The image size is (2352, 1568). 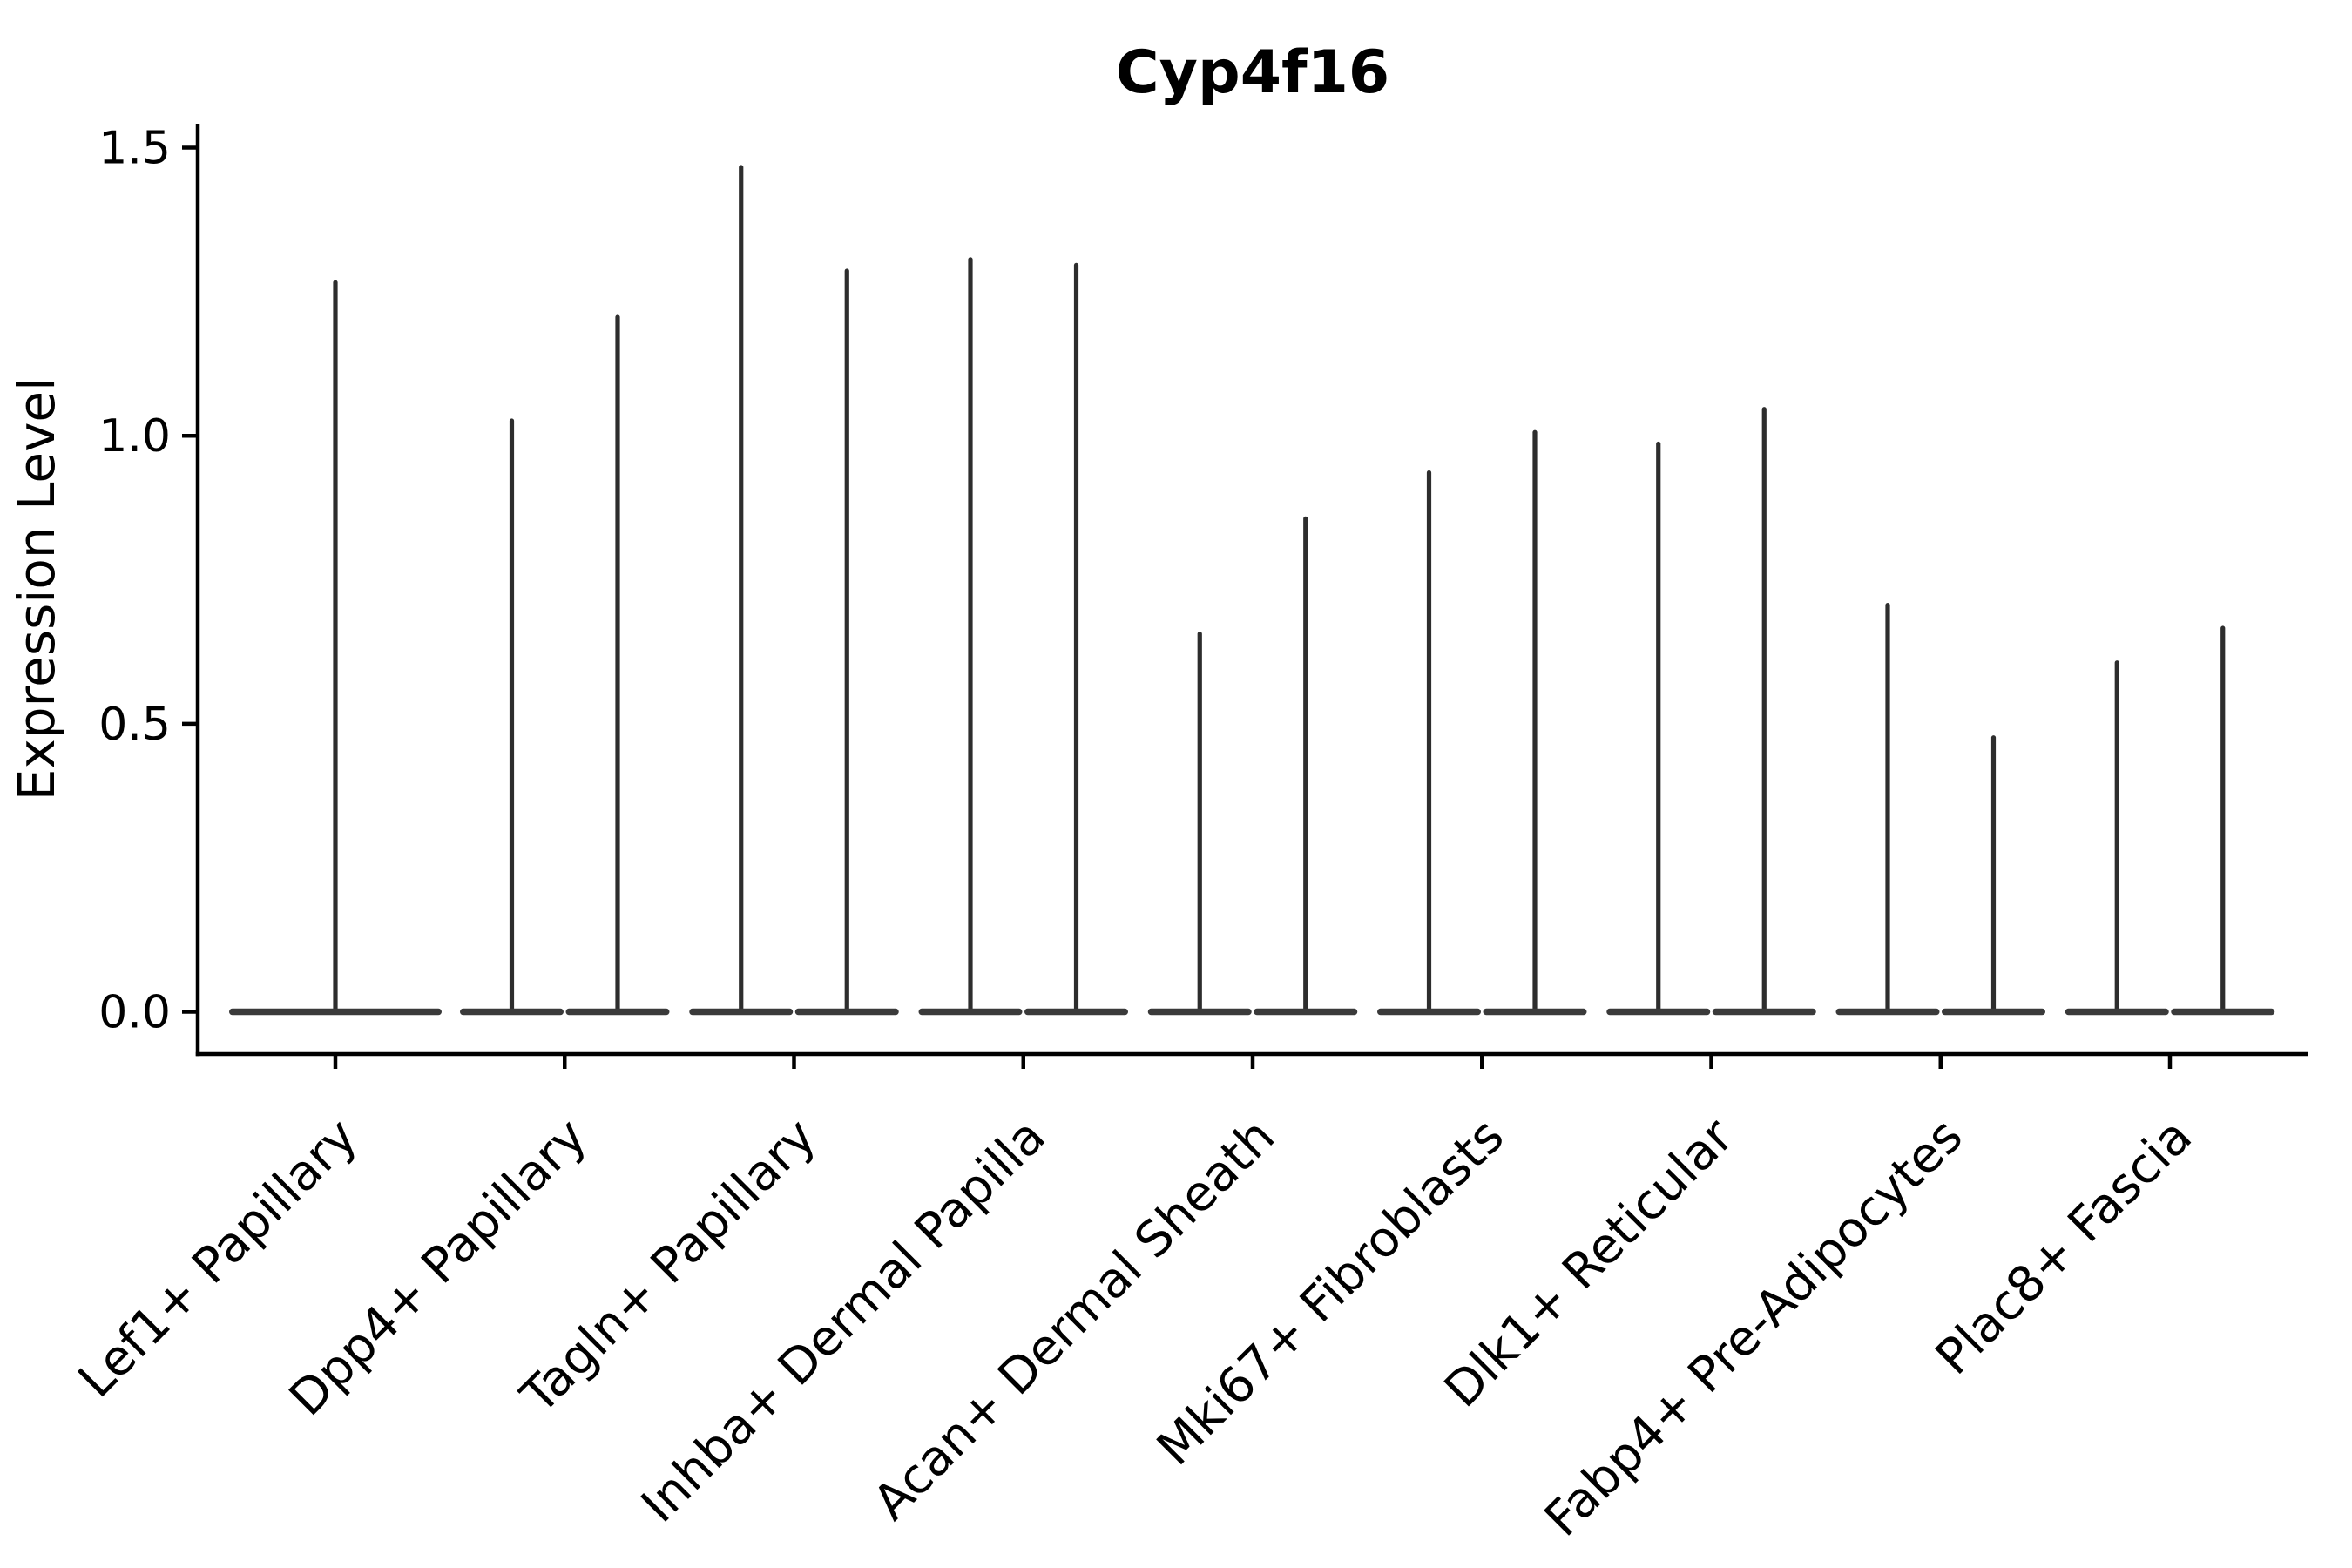 I want to click on y-axis-label: Expression Level, so click(x=36, y=589).